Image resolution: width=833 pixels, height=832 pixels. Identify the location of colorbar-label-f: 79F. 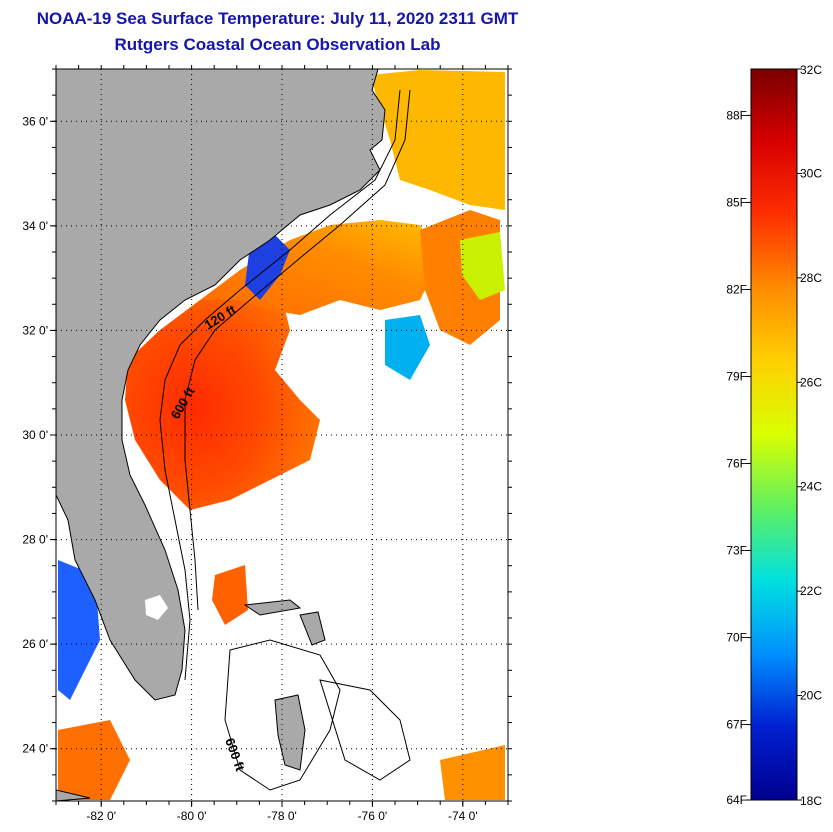
(736, 376).